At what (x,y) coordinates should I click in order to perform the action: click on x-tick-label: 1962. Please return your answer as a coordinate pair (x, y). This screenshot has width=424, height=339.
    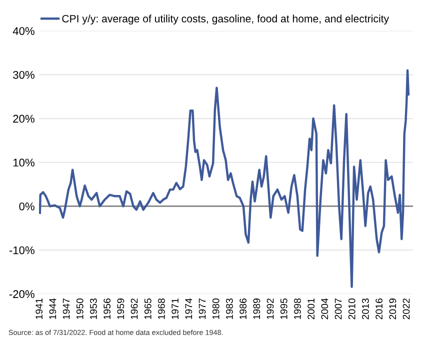
    Looking at the image, I should click on (134, 308).